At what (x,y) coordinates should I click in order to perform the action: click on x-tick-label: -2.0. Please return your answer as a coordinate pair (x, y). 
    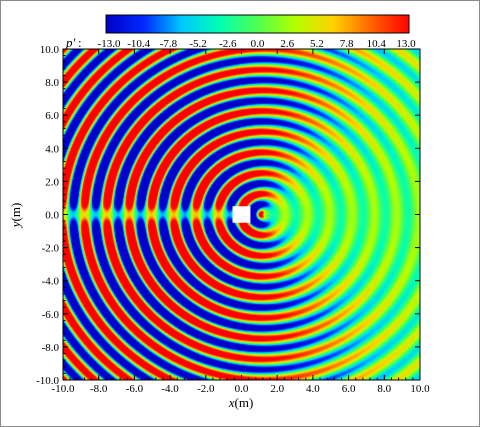
    Looking at the image, I should click on (206, 389).